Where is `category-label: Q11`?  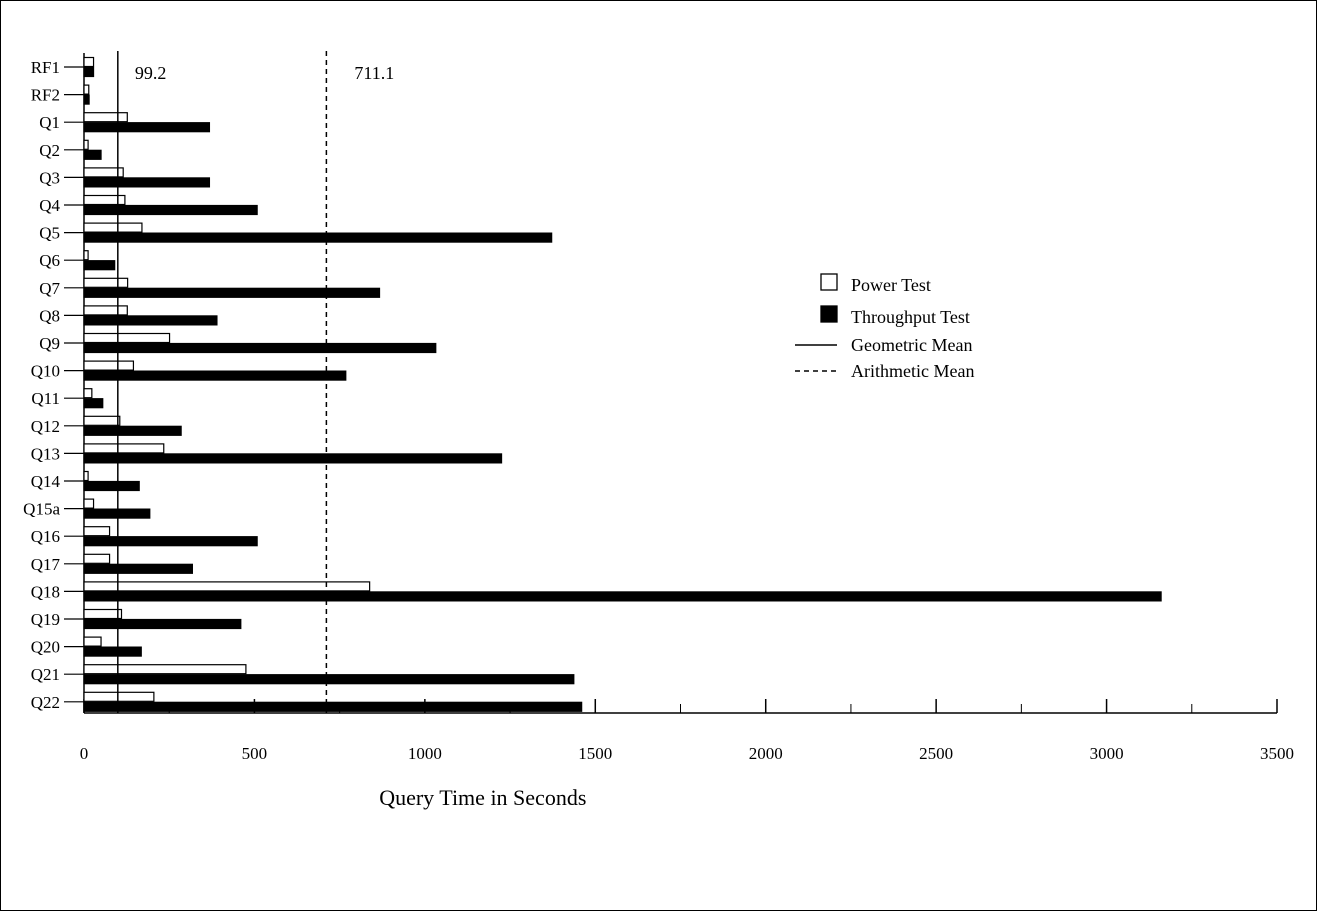
category-label: Q11 is located at coordinates (45, 398).